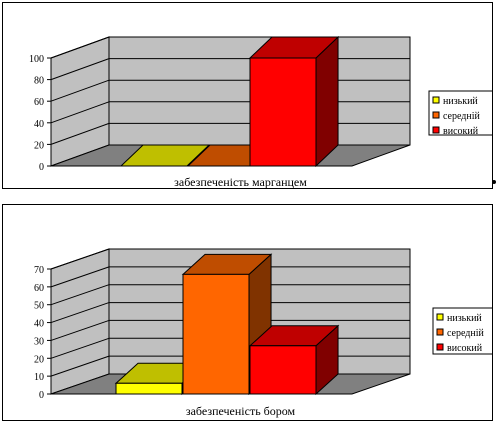  I want to click on y-tick-label: 50, so click(39, 306).